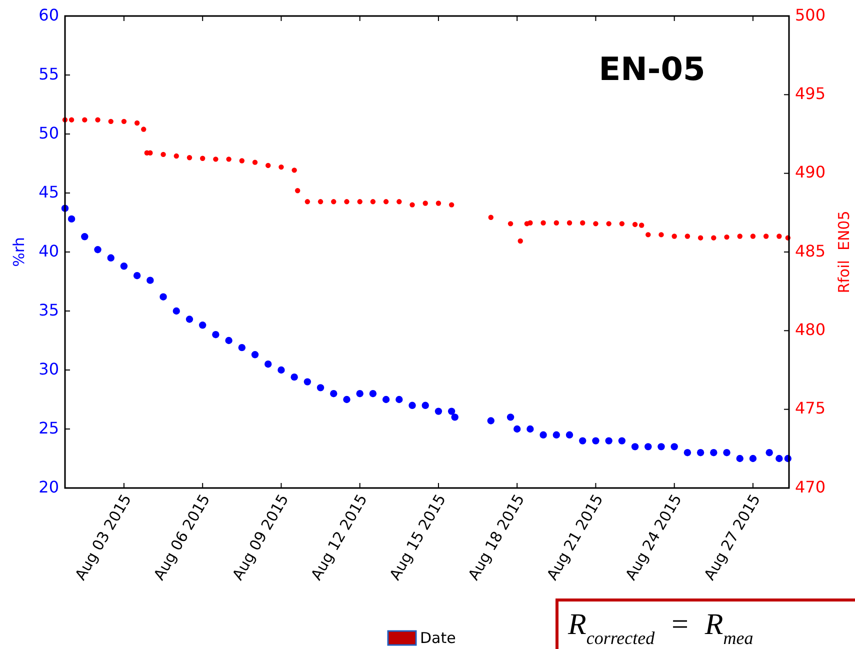 This screenshot has width=855, height=649. Describe the element at coordinates (810, 486) in the screenshot. I see `y2-tick-label: 470` at that location.